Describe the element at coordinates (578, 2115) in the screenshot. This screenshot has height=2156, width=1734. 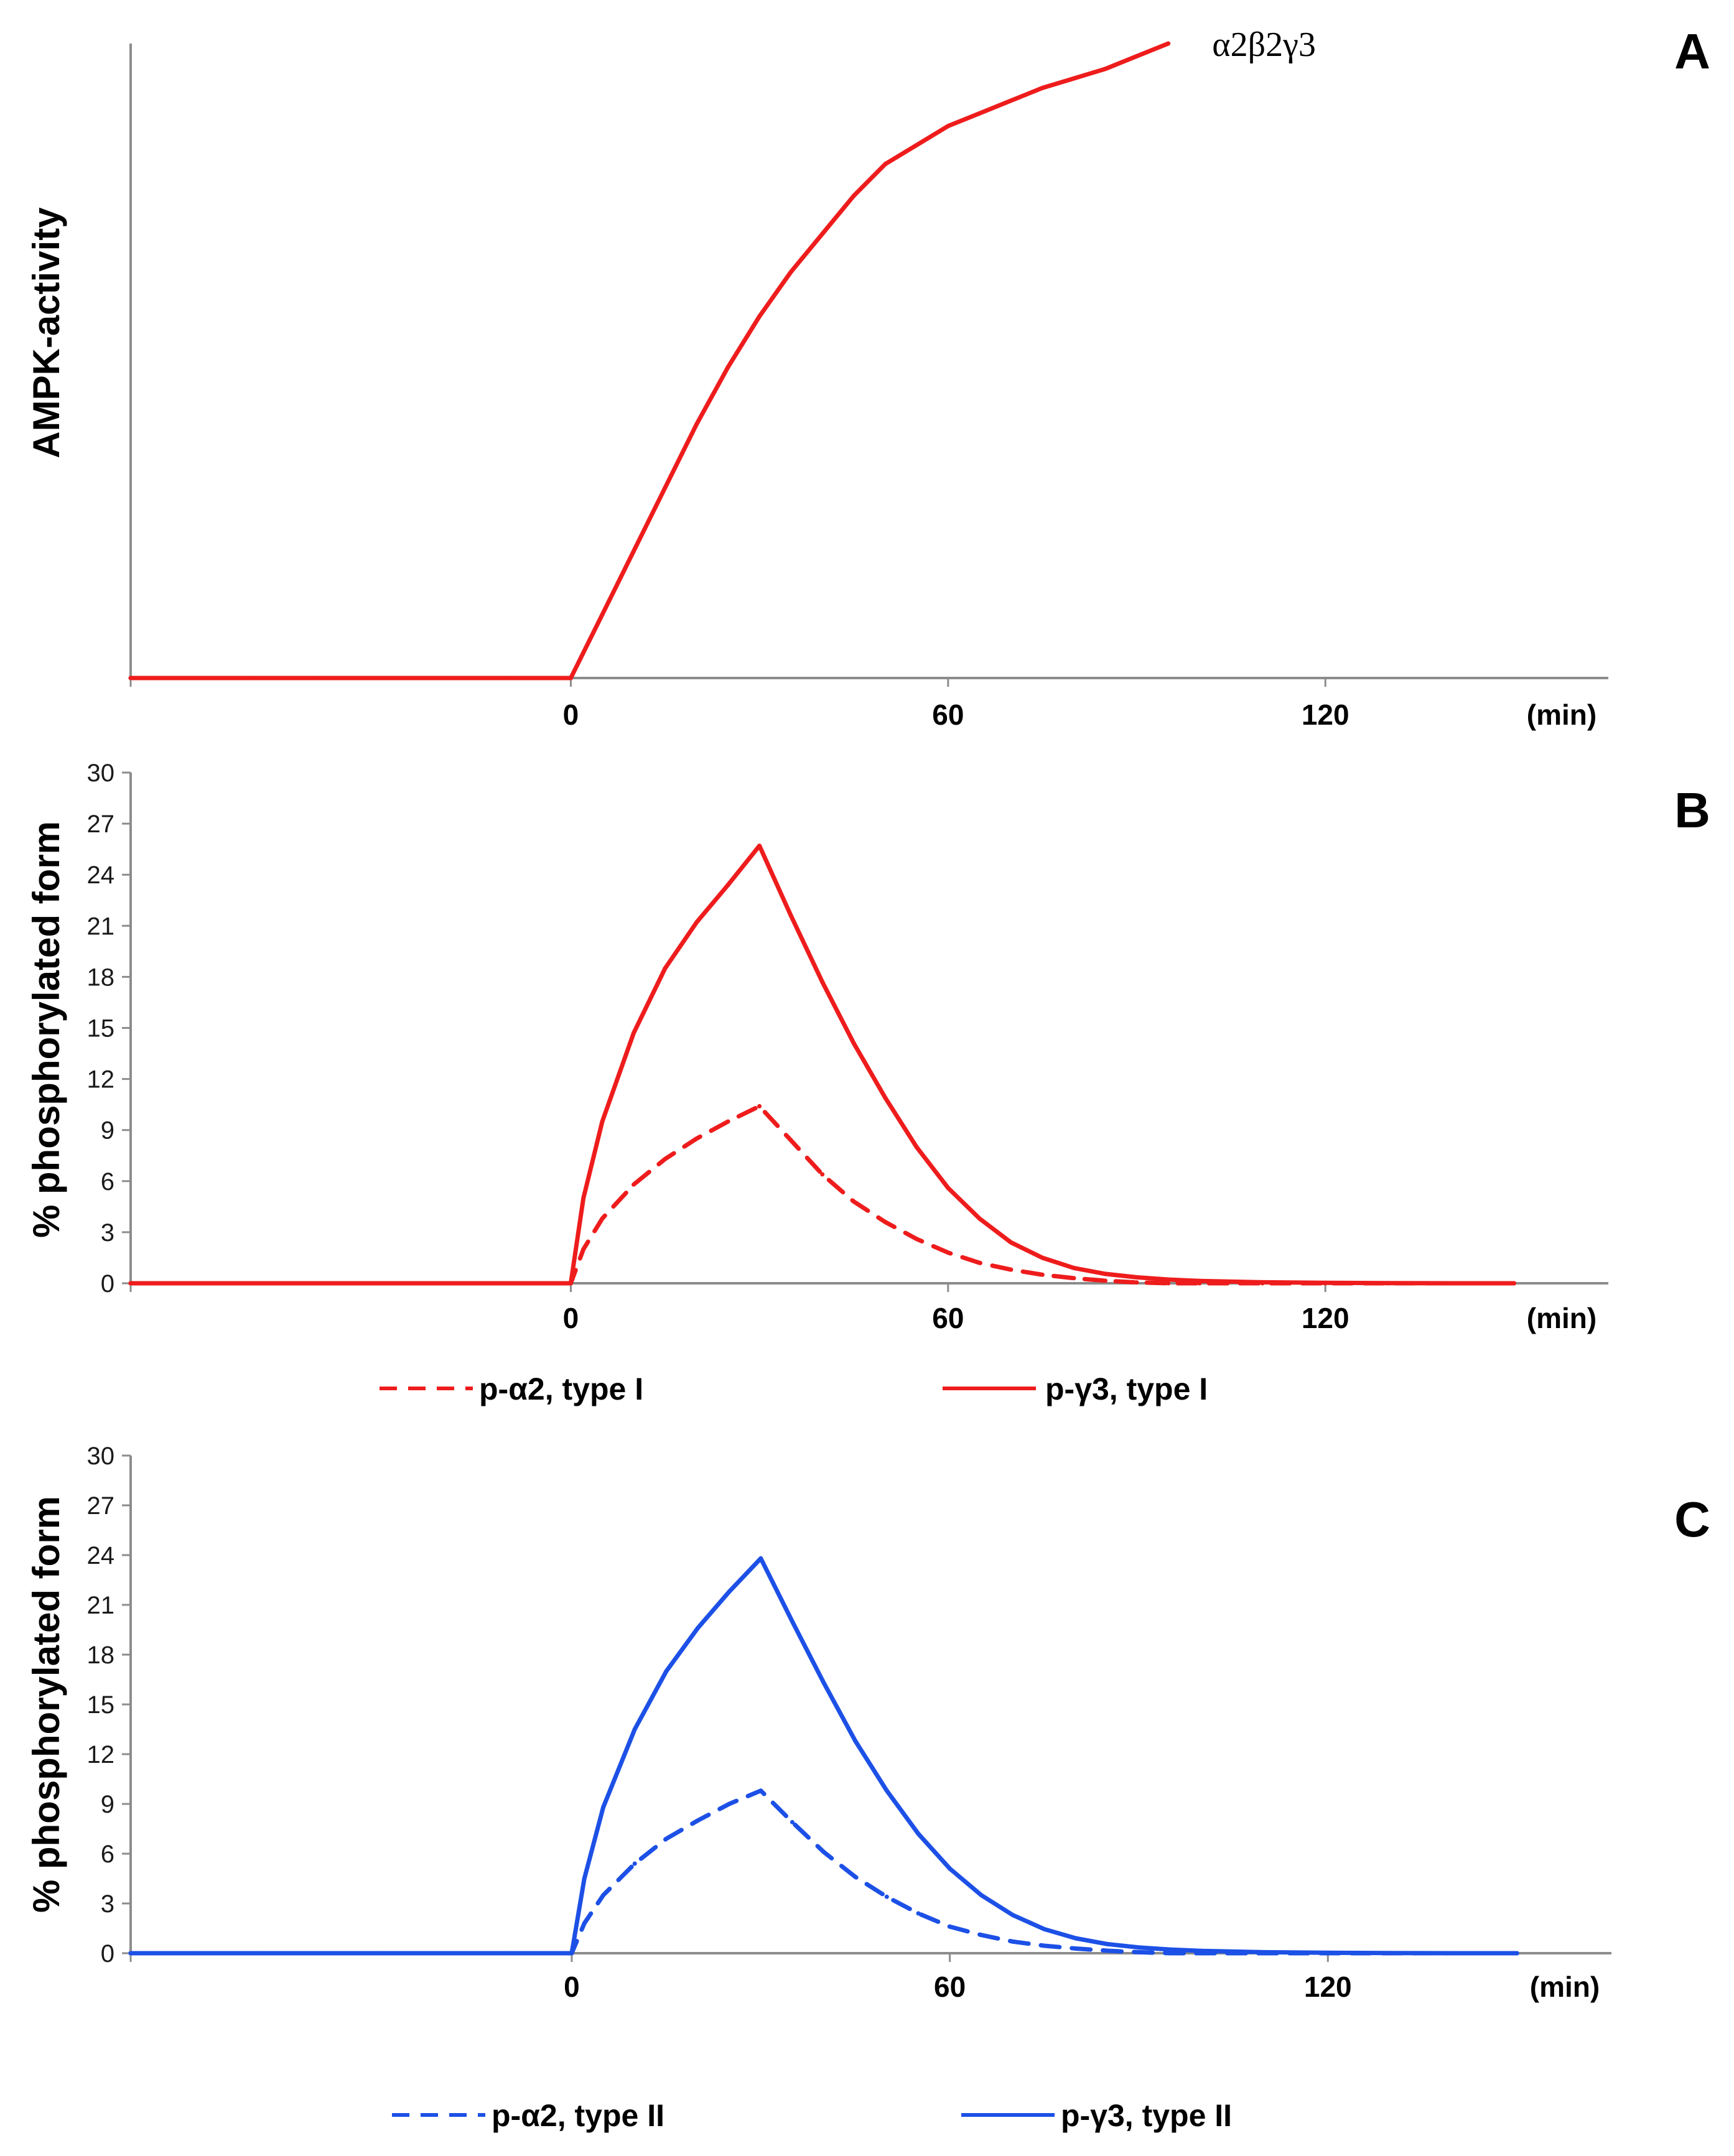
I see `legend-label: p-α2, type II` at that location.